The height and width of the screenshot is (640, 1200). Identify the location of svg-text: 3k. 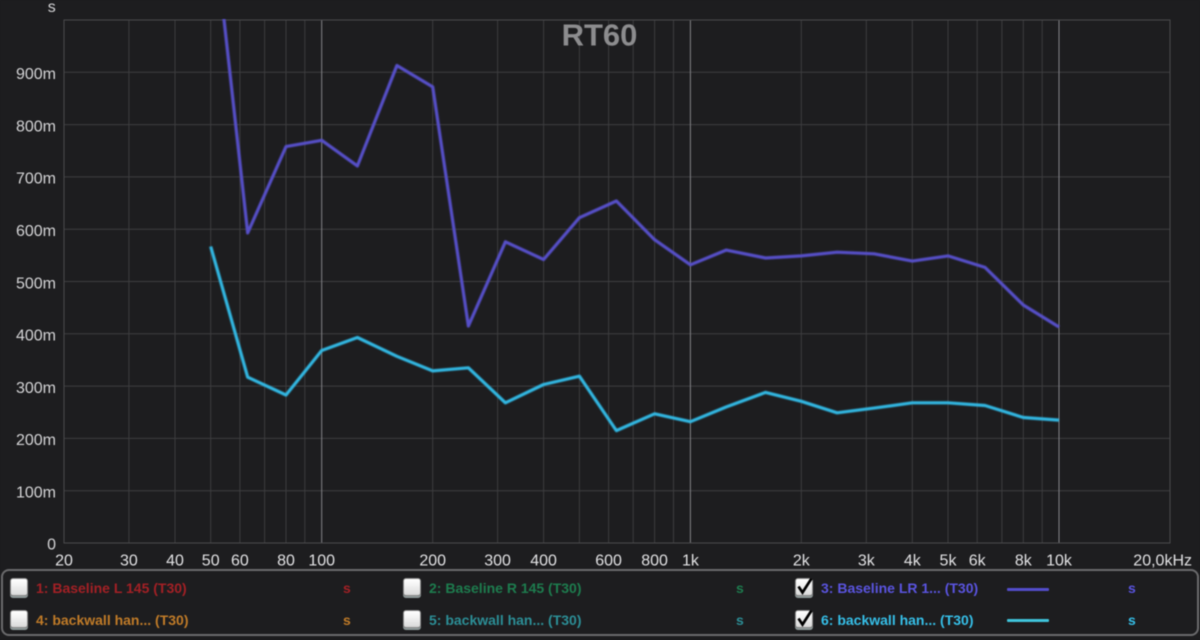
(867, 561).